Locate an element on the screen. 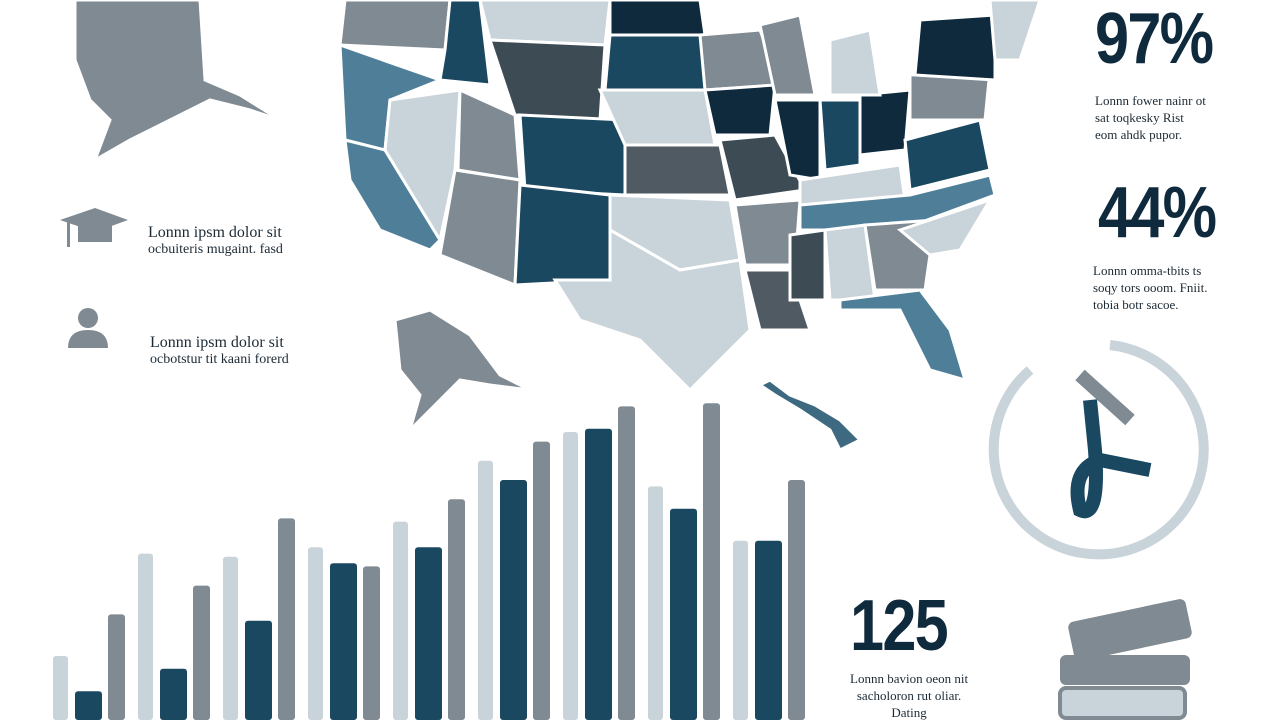  stat-value: 125 is located at coordinates (899, 626).